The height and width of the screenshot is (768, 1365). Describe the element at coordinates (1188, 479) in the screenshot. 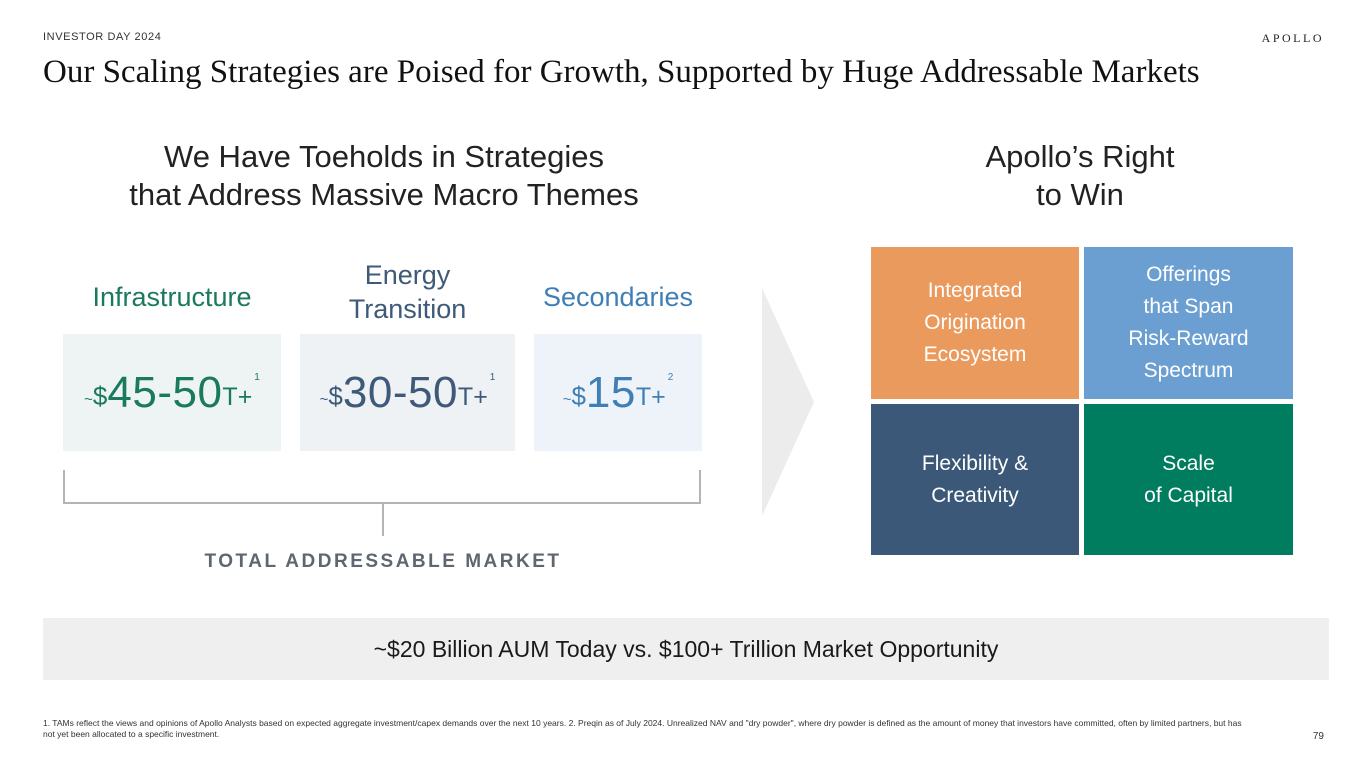

I see `tile-scale-of-capital: Scale of Capital` at that location.